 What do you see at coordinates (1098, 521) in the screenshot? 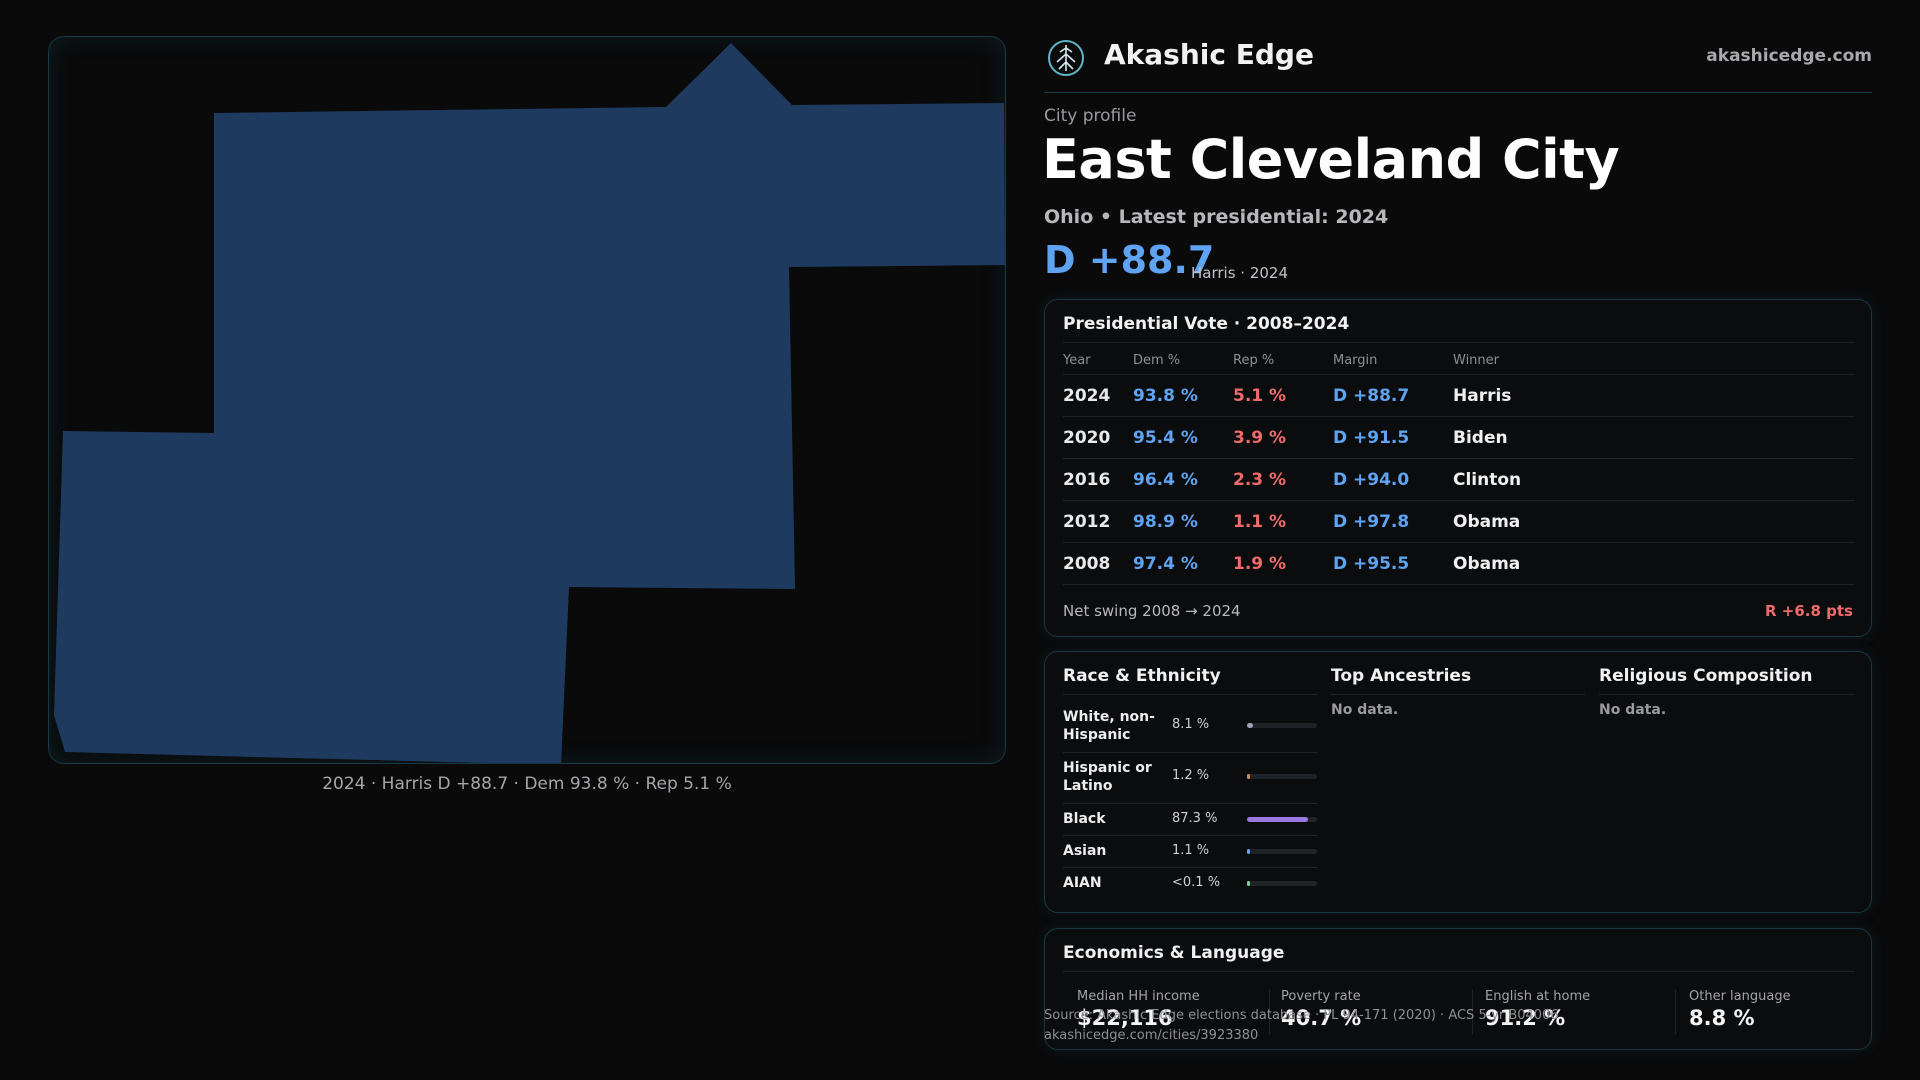
I see `cell-year: 2012` at bounding box center [1098, 521].